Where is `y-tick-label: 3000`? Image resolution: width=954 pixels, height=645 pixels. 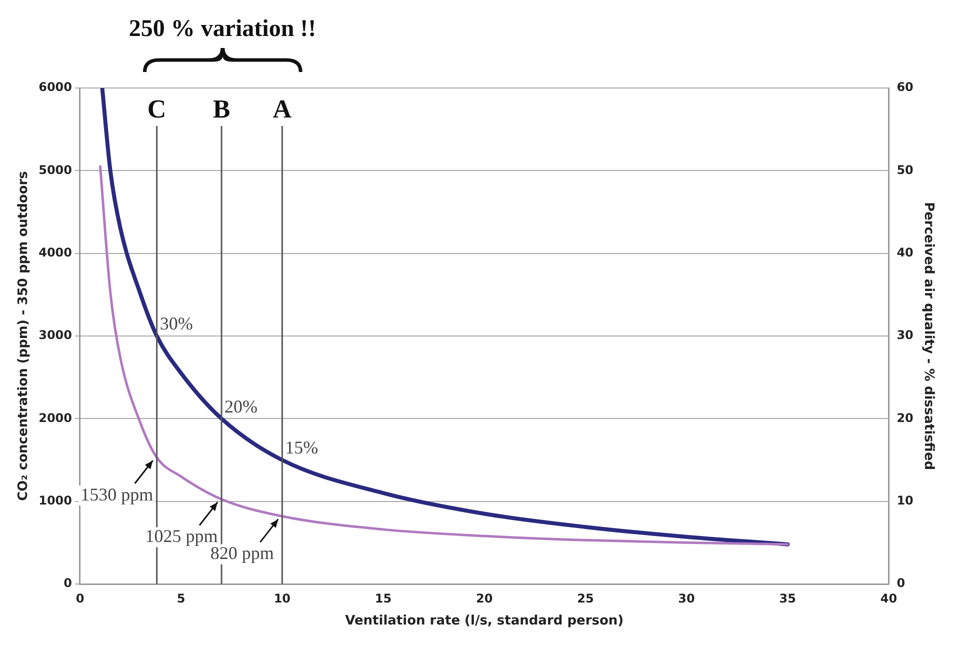
y-tick-label: 3000 is located at coordinates (55, 335).